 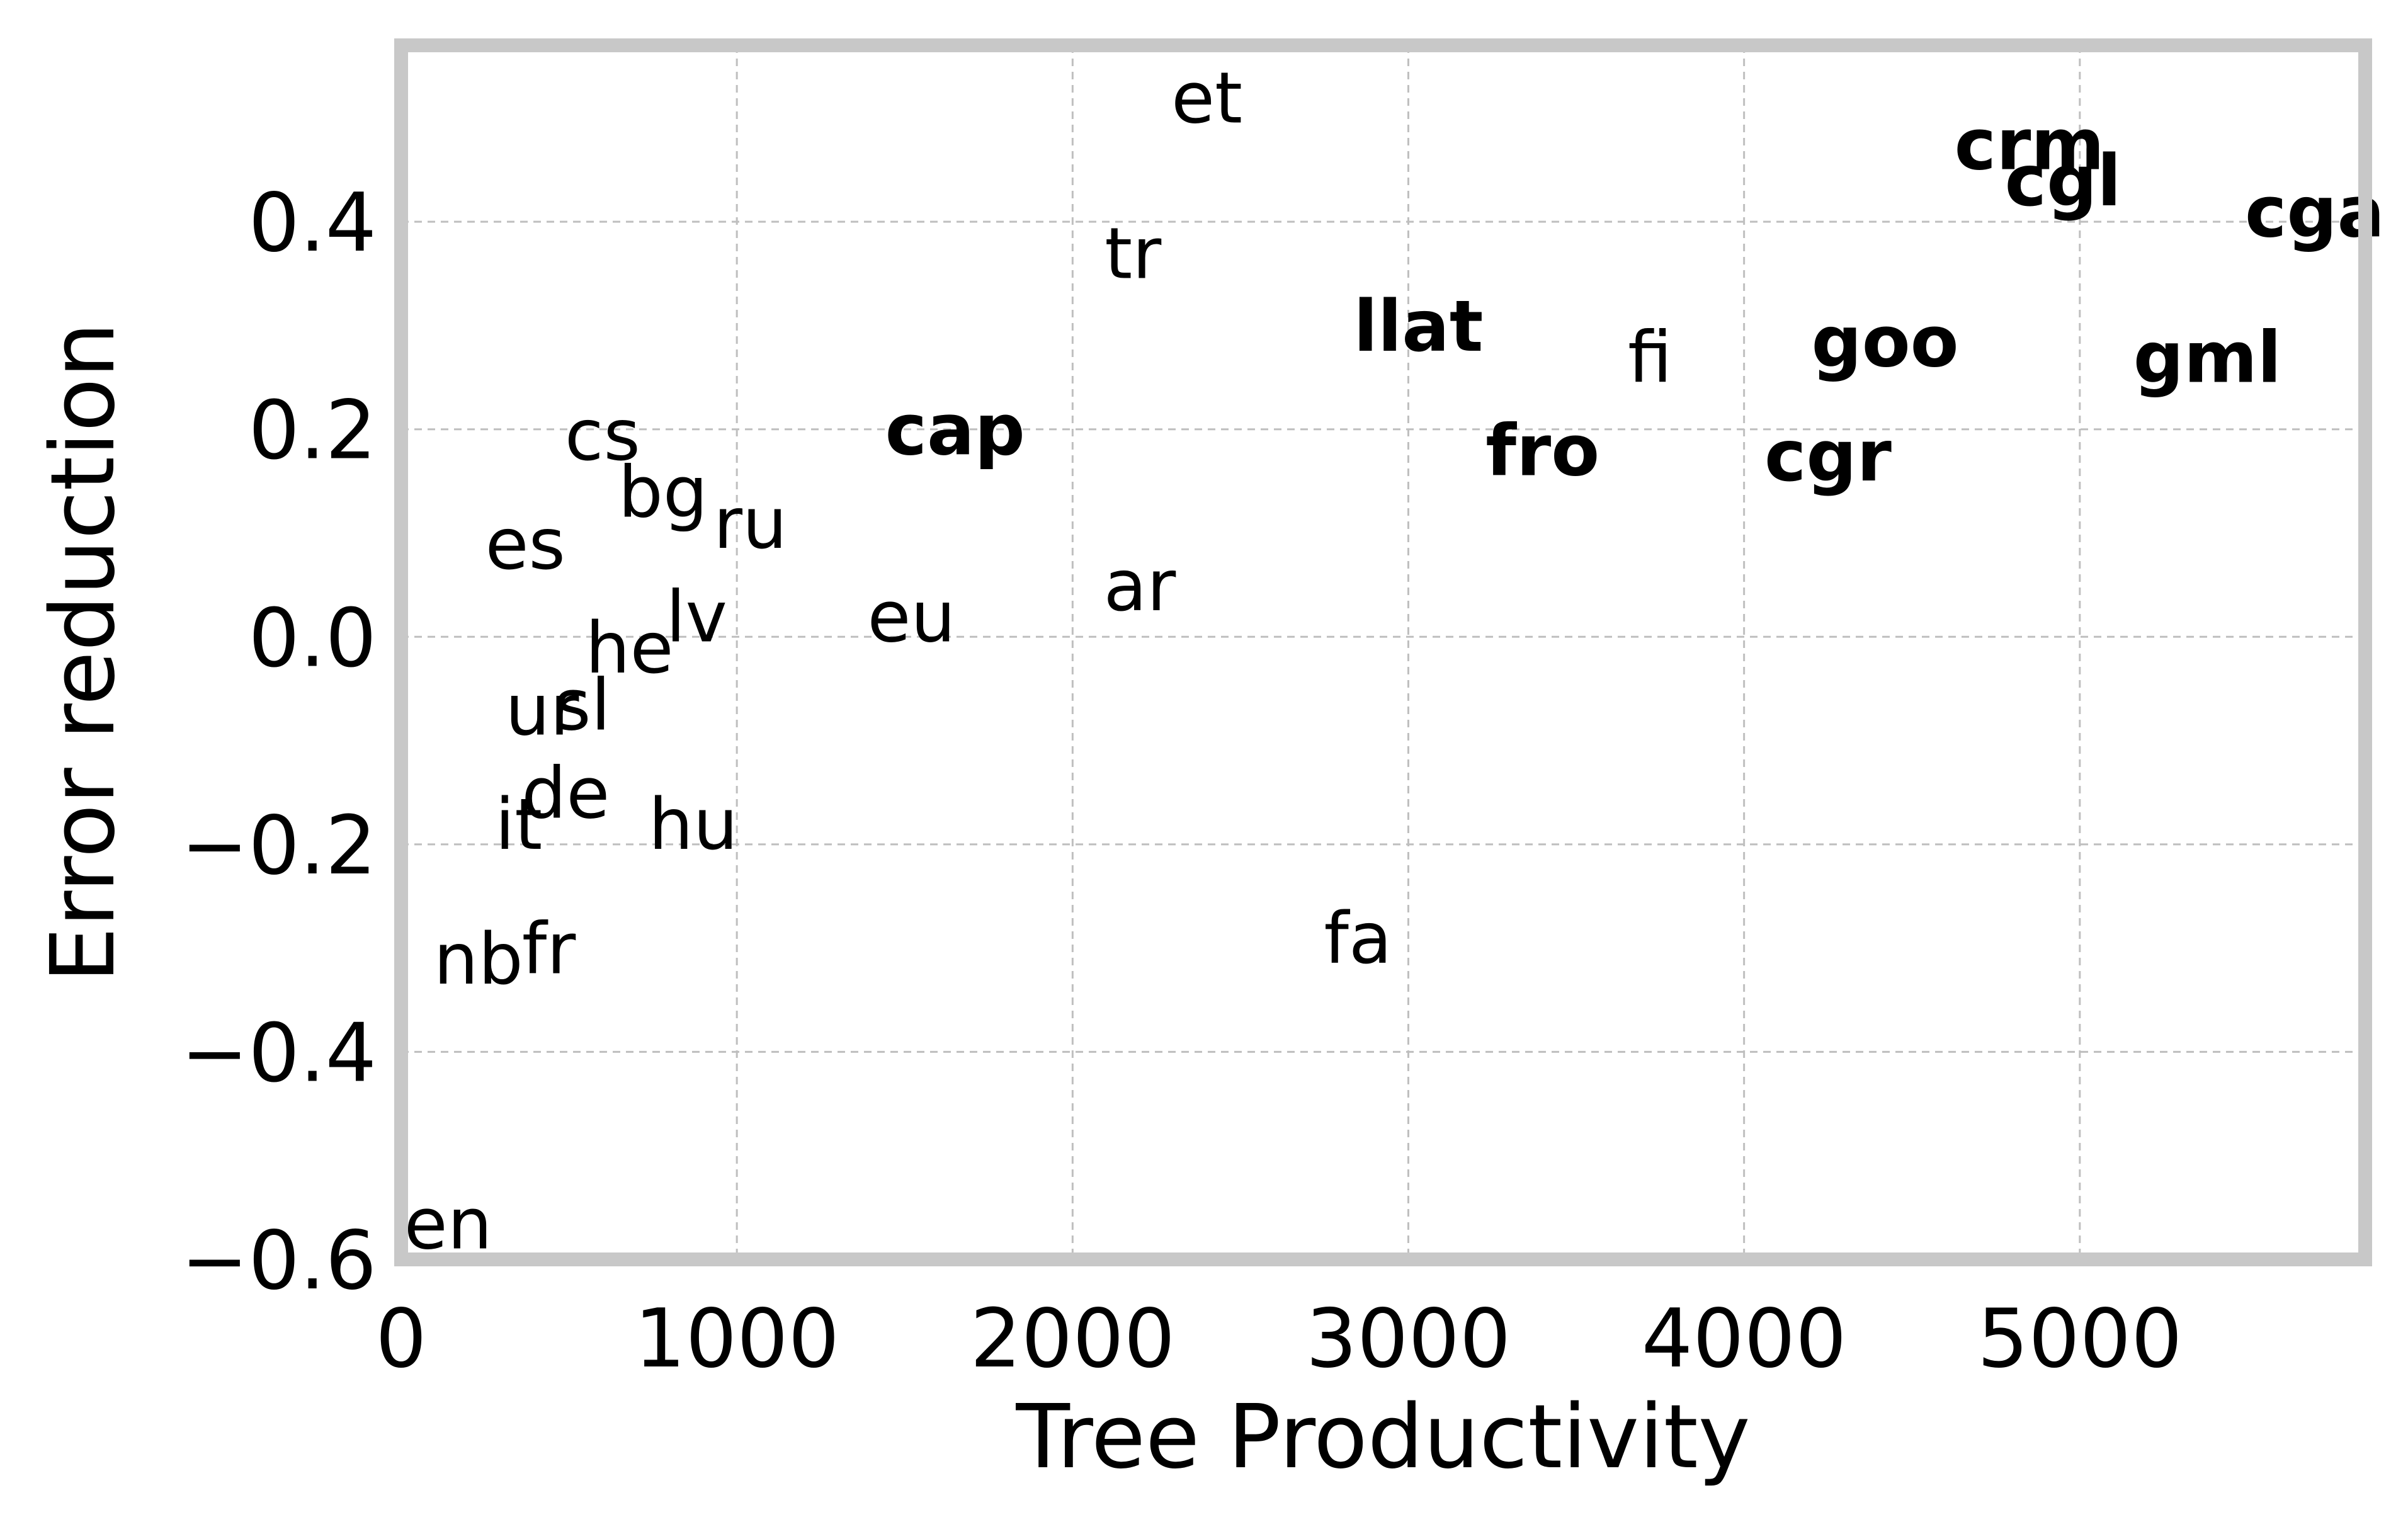 What do you see at coordinates (582, 705) in the screenshot?
I see `data-point-label: sl` at bounding box center [582, 705].